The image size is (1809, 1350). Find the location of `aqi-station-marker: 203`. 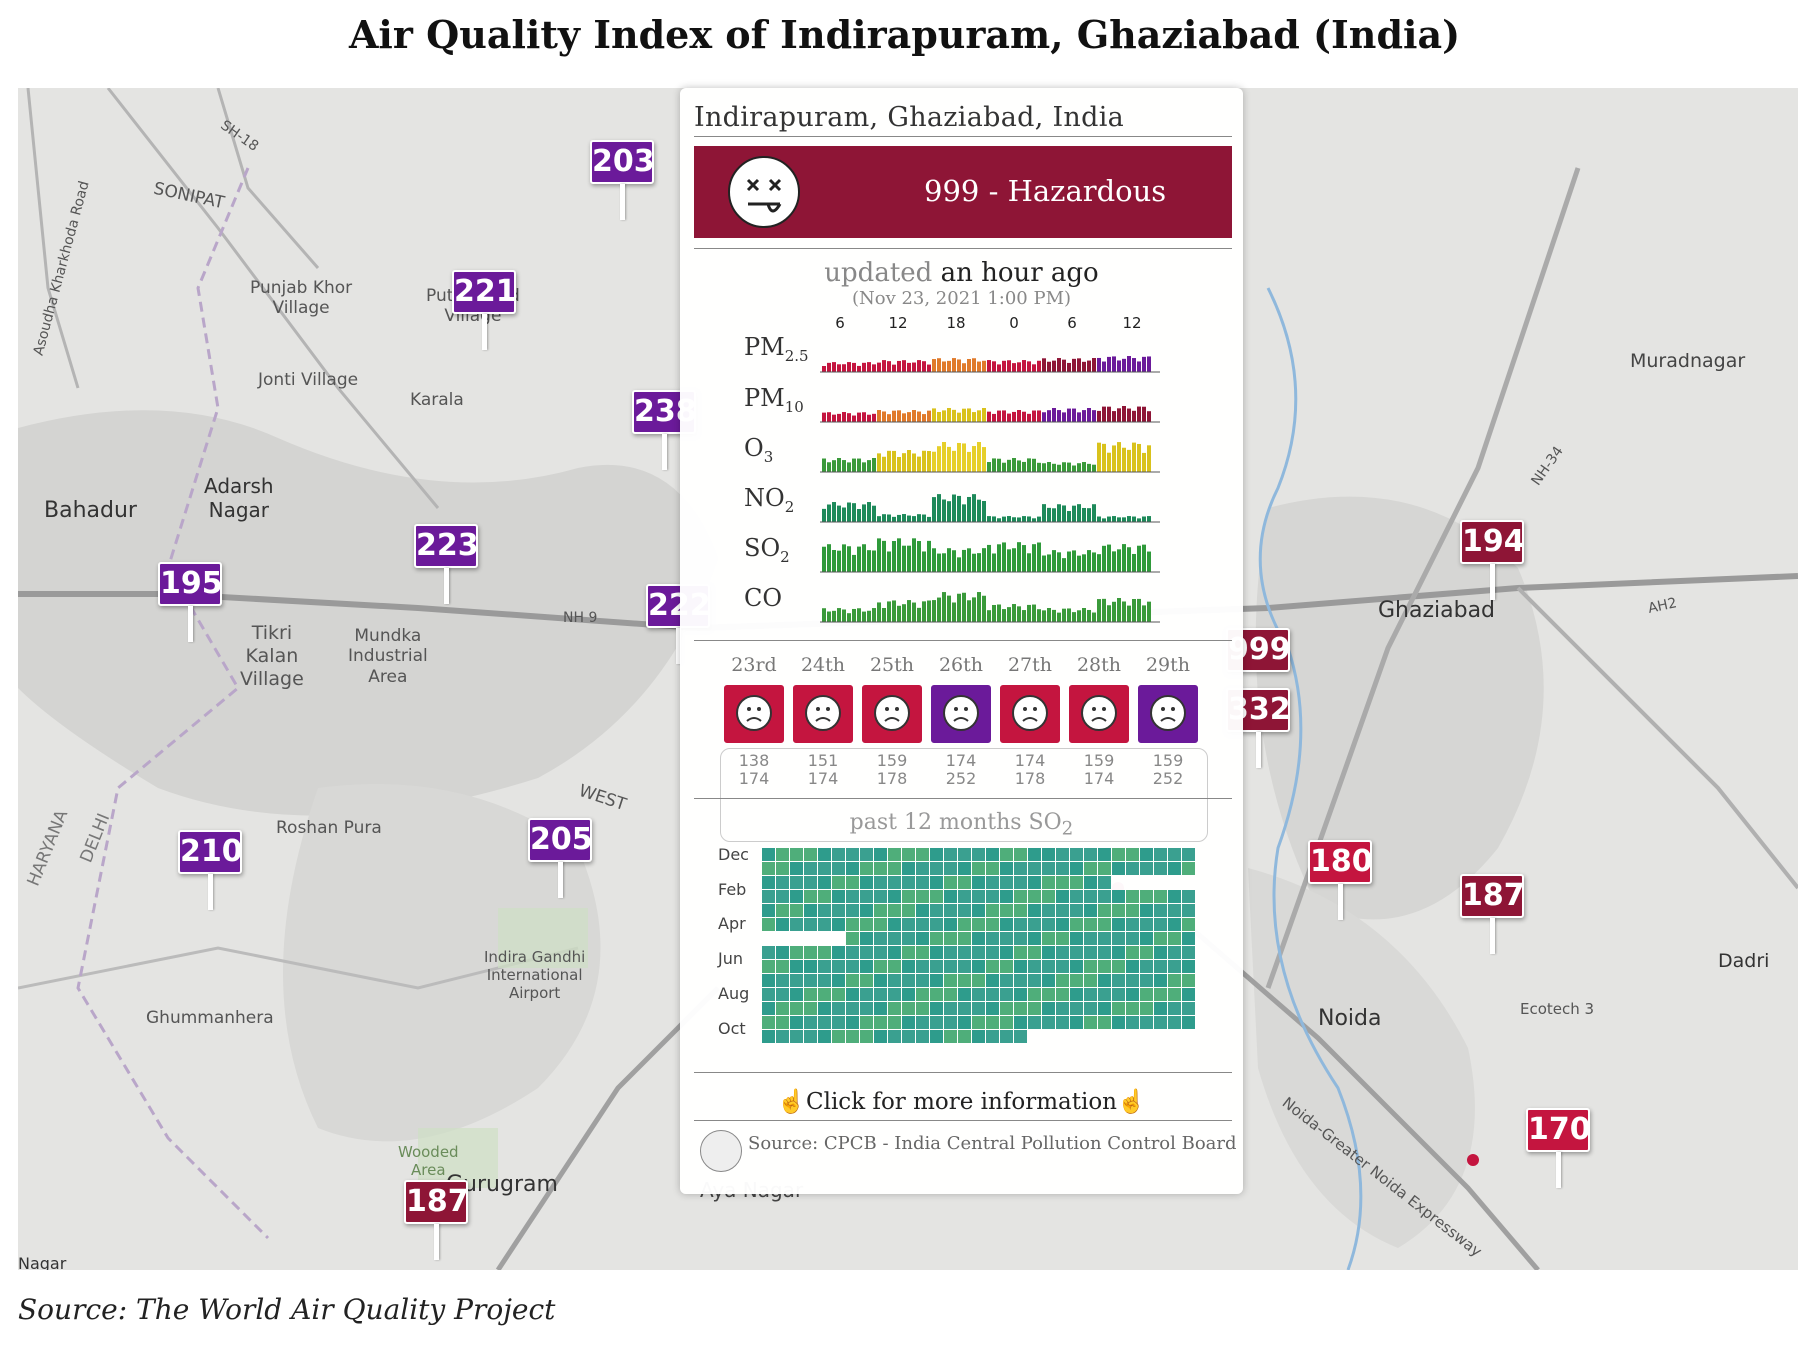

aqi-station-marker: 203 is located at coordinates (622, 180).